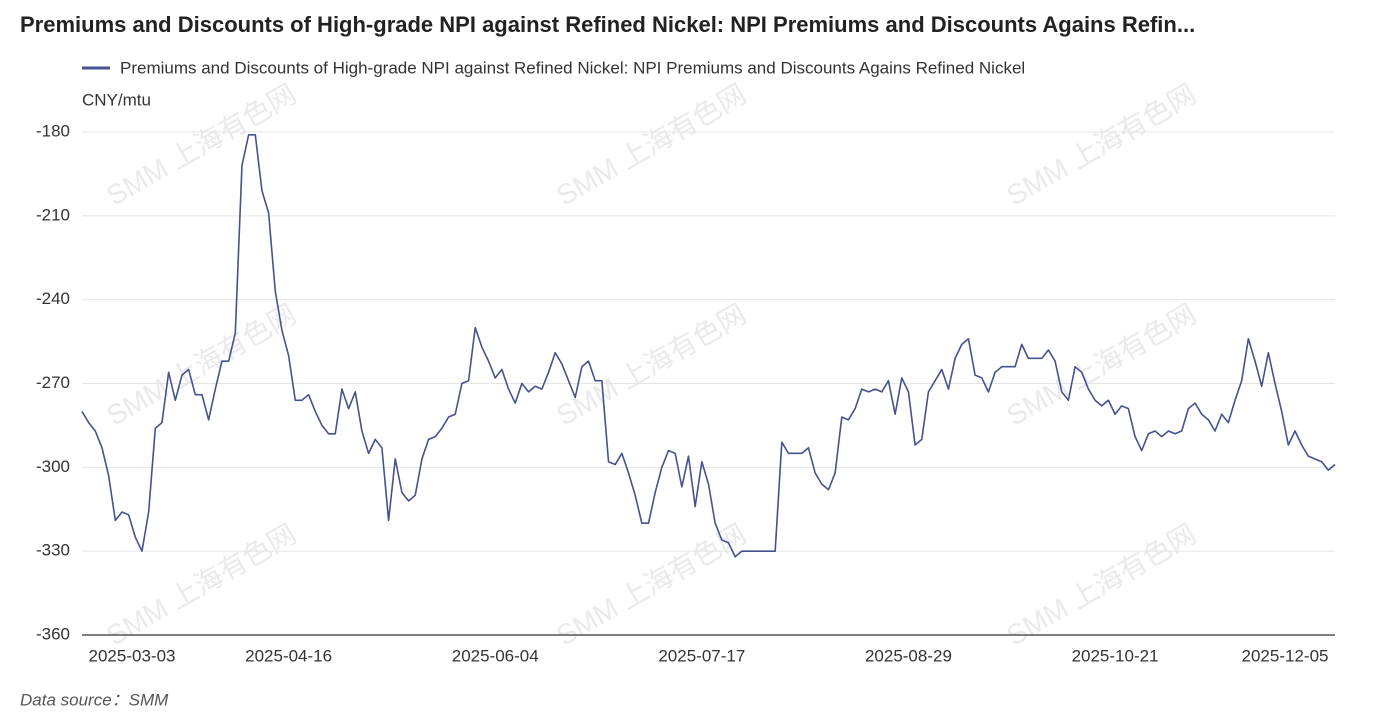  What do you see at coordinates (94, 699) in the screenshot?
I see `source-note: Data source：SMM` at bounding box center [94, 699].